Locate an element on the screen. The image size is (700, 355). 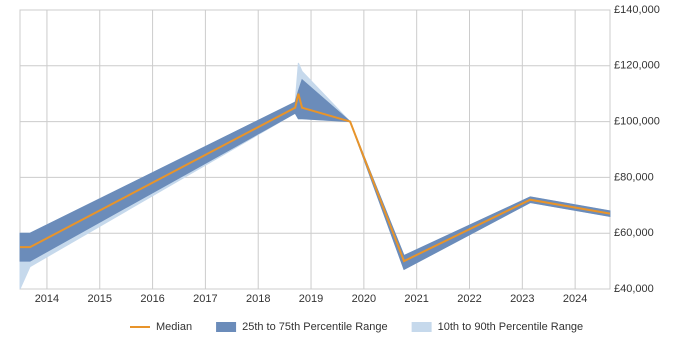
x-tick-label: 2021 is located at coordinates (416, 299).